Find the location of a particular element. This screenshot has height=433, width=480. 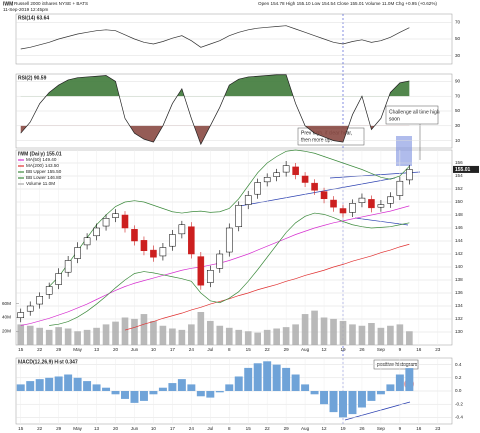

price-tag-label: 155.01 is located at coordinates (463, 170).